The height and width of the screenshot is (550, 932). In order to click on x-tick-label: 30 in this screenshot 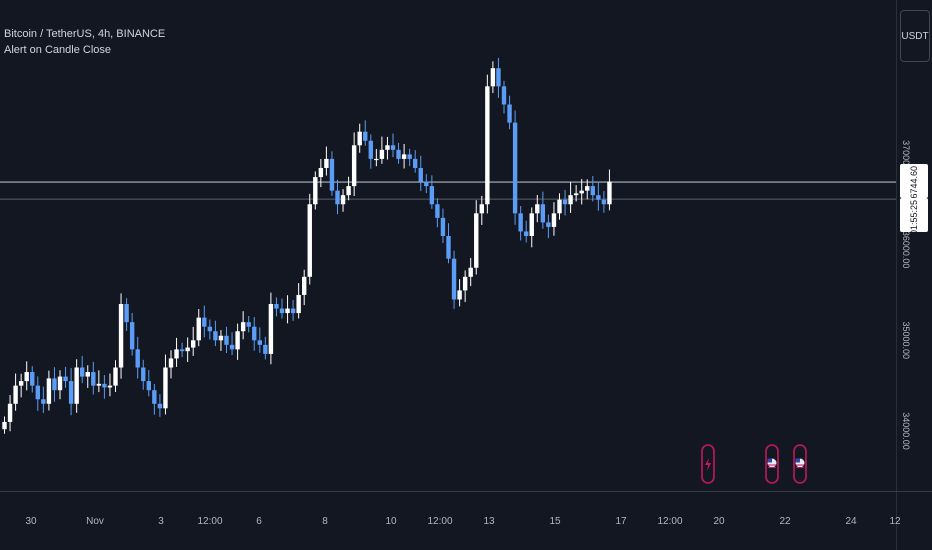, I will do `click(31, 521)`.